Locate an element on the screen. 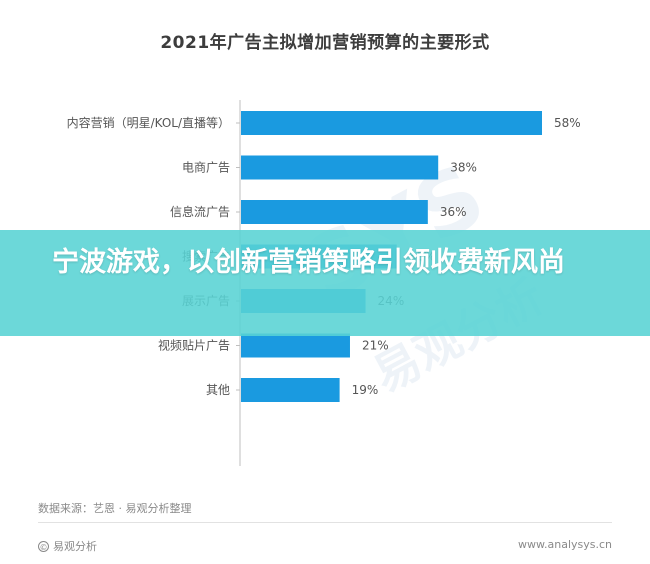 The width and height of the screenshot is (650, 564). data-source: 数据来源：艺恩 · 易观分析整理 is located at coordinates (115, 508).